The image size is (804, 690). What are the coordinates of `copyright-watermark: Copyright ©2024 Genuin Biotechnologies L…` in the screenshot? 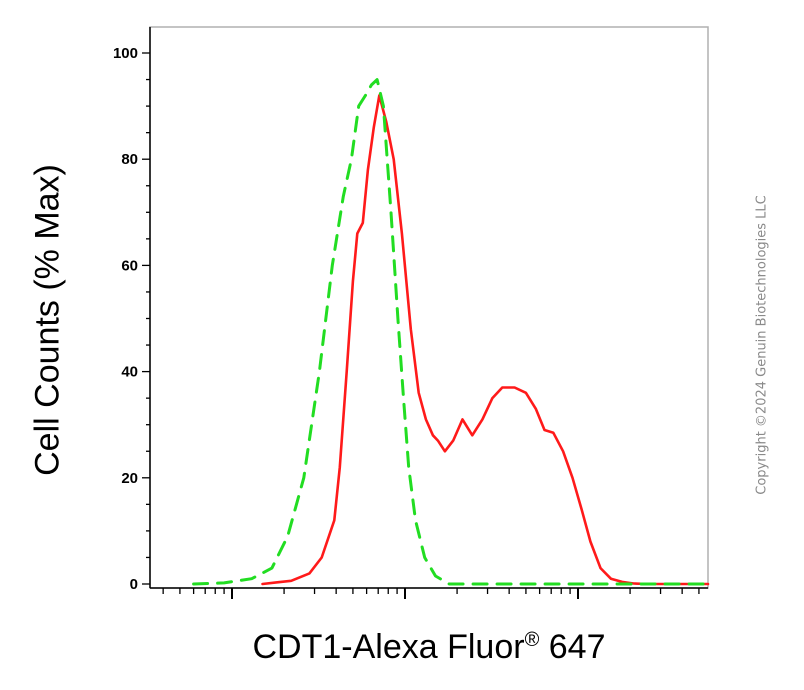 It's located at (762, 345).